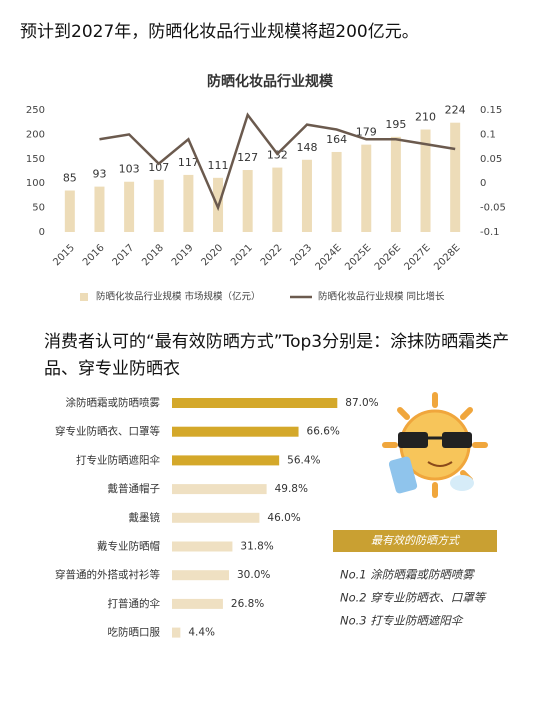 The image size is (540, 722). Describe the element at coordinates (253, 575) in the screenshot. I see `bar-value-label: 30.0%` at that location.